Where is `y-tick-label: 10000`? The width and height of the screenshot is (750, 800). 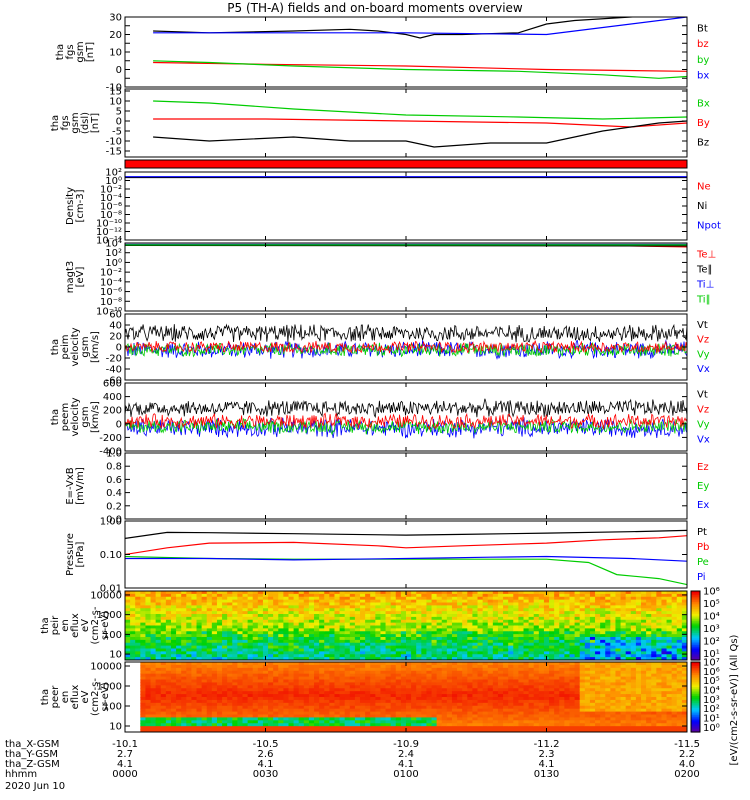
y-tick-label: 10000 is located at coordinates (106, 667).